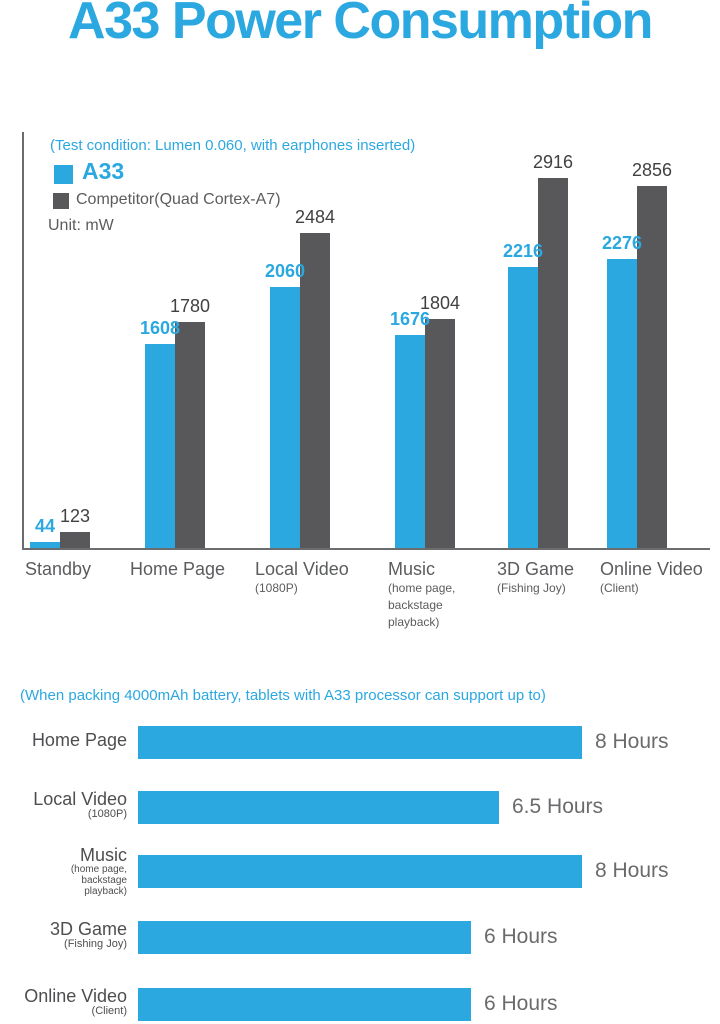  Describe the element at coordinates (79, 740) in the screenshot. I see `battery-row-label-main: Home Page` at that location.